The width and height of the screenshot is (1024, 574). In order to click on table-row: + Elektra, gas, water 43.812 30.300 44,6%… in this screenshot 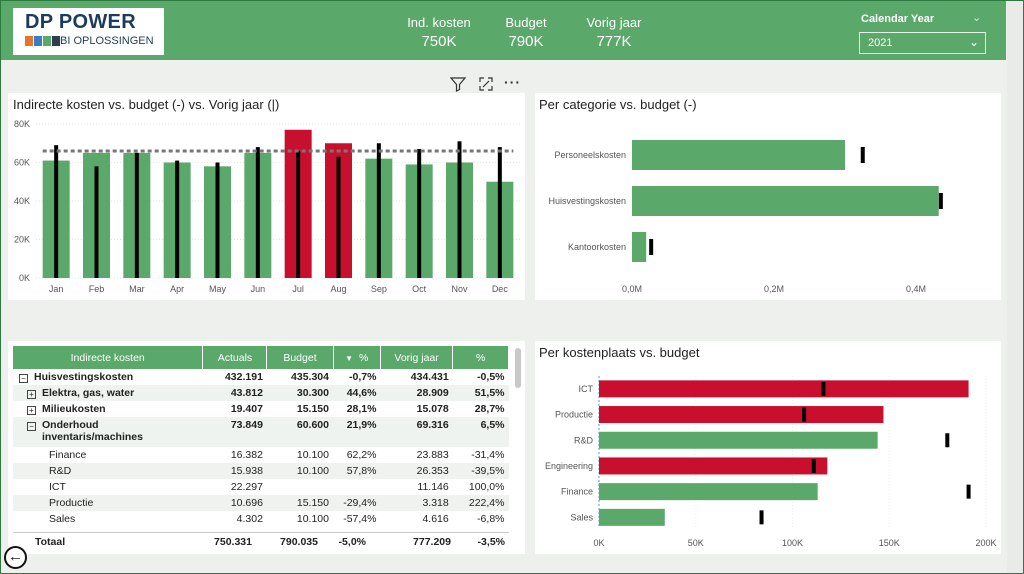, I will do `click(261, 393)`.